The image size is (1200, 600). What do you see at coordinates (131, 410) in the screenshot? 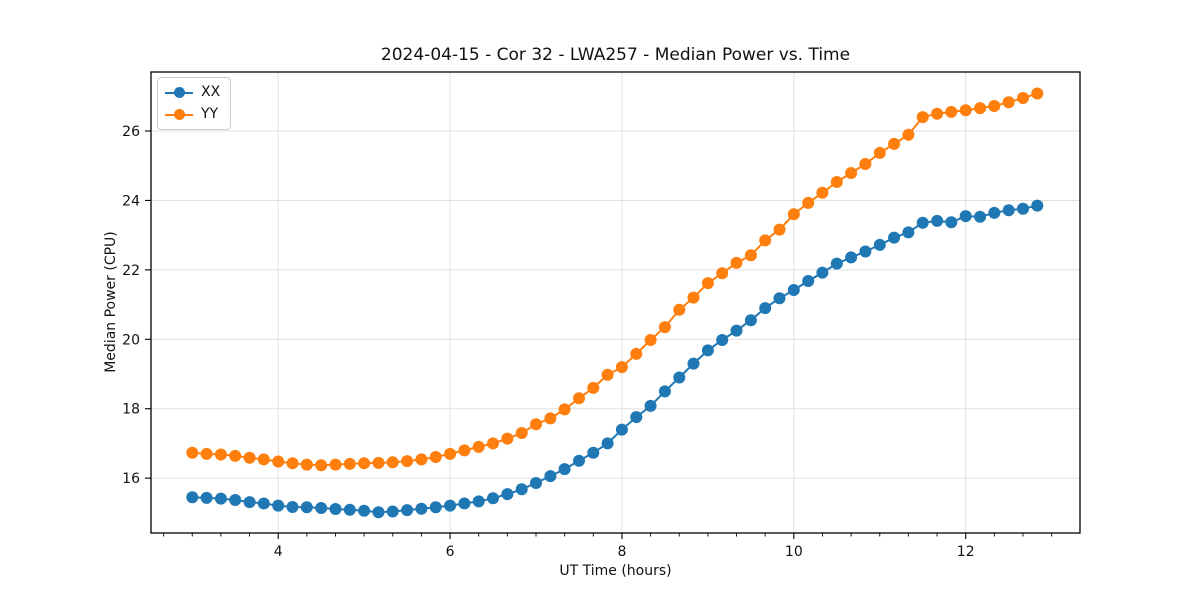
I see `y-tick-label: 18` at bounding box center [131, 410].